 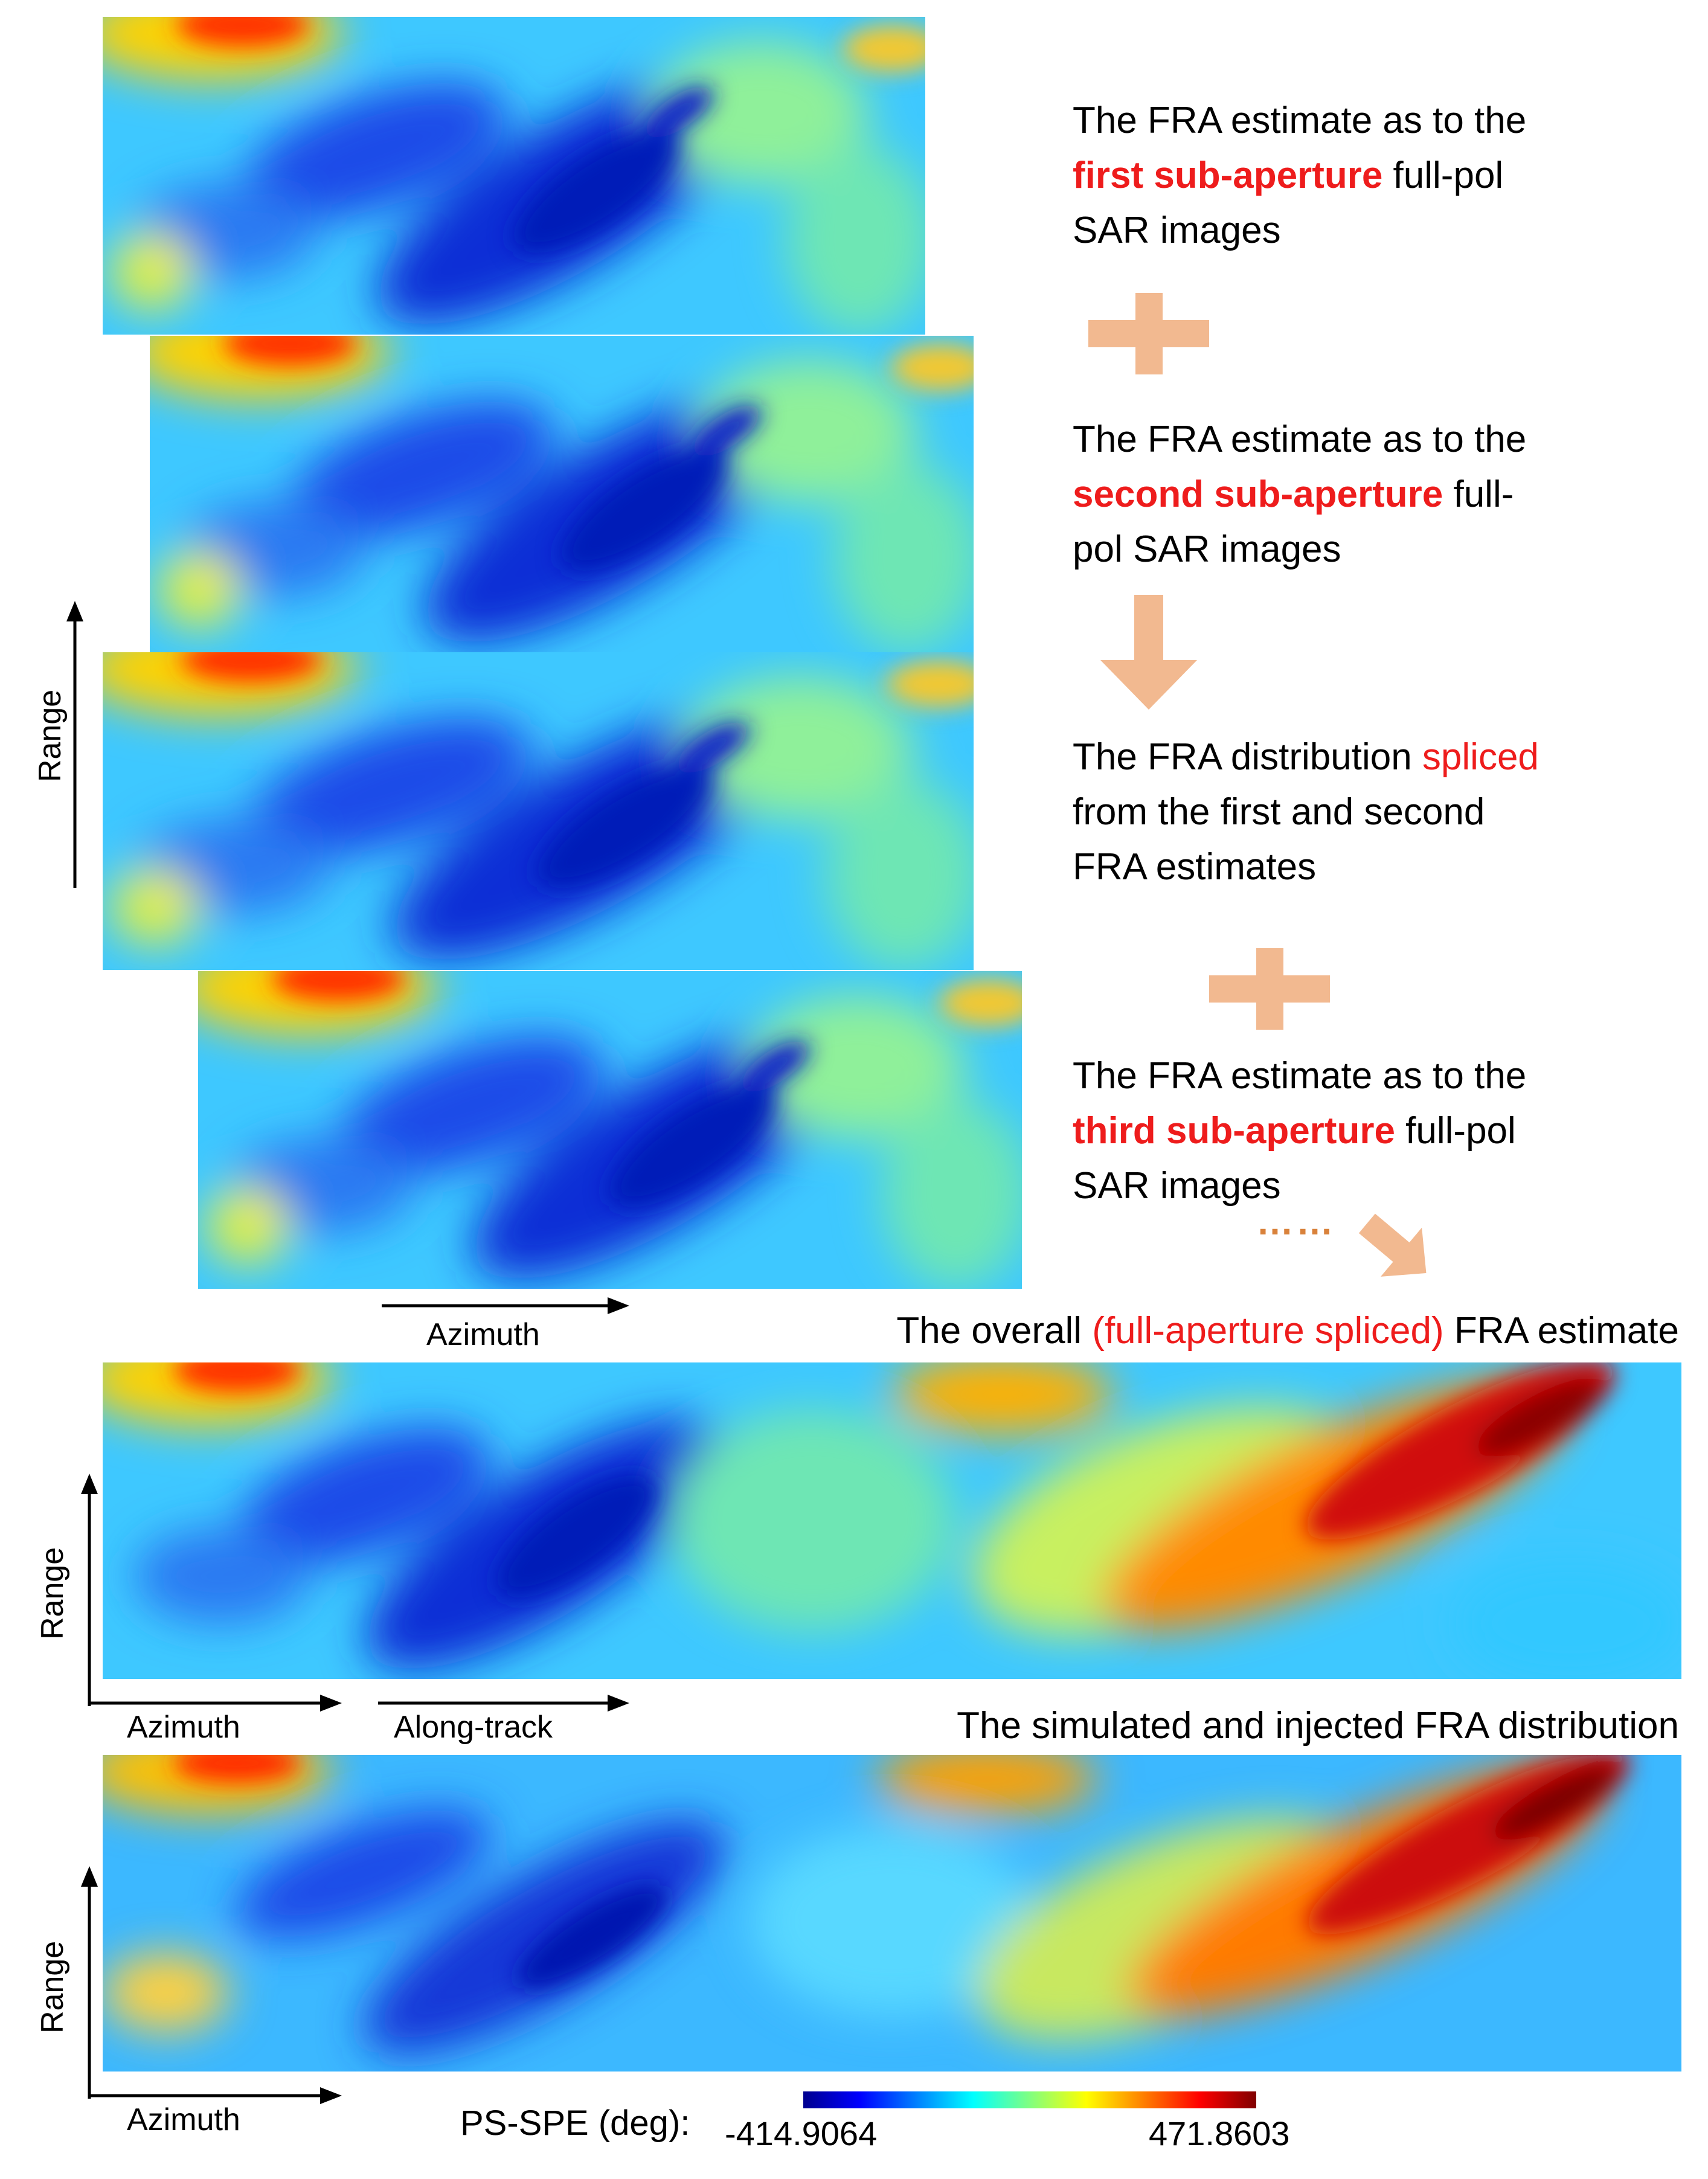 I want to click on along-track-axis-arrow, so click(x=503, y=1703).